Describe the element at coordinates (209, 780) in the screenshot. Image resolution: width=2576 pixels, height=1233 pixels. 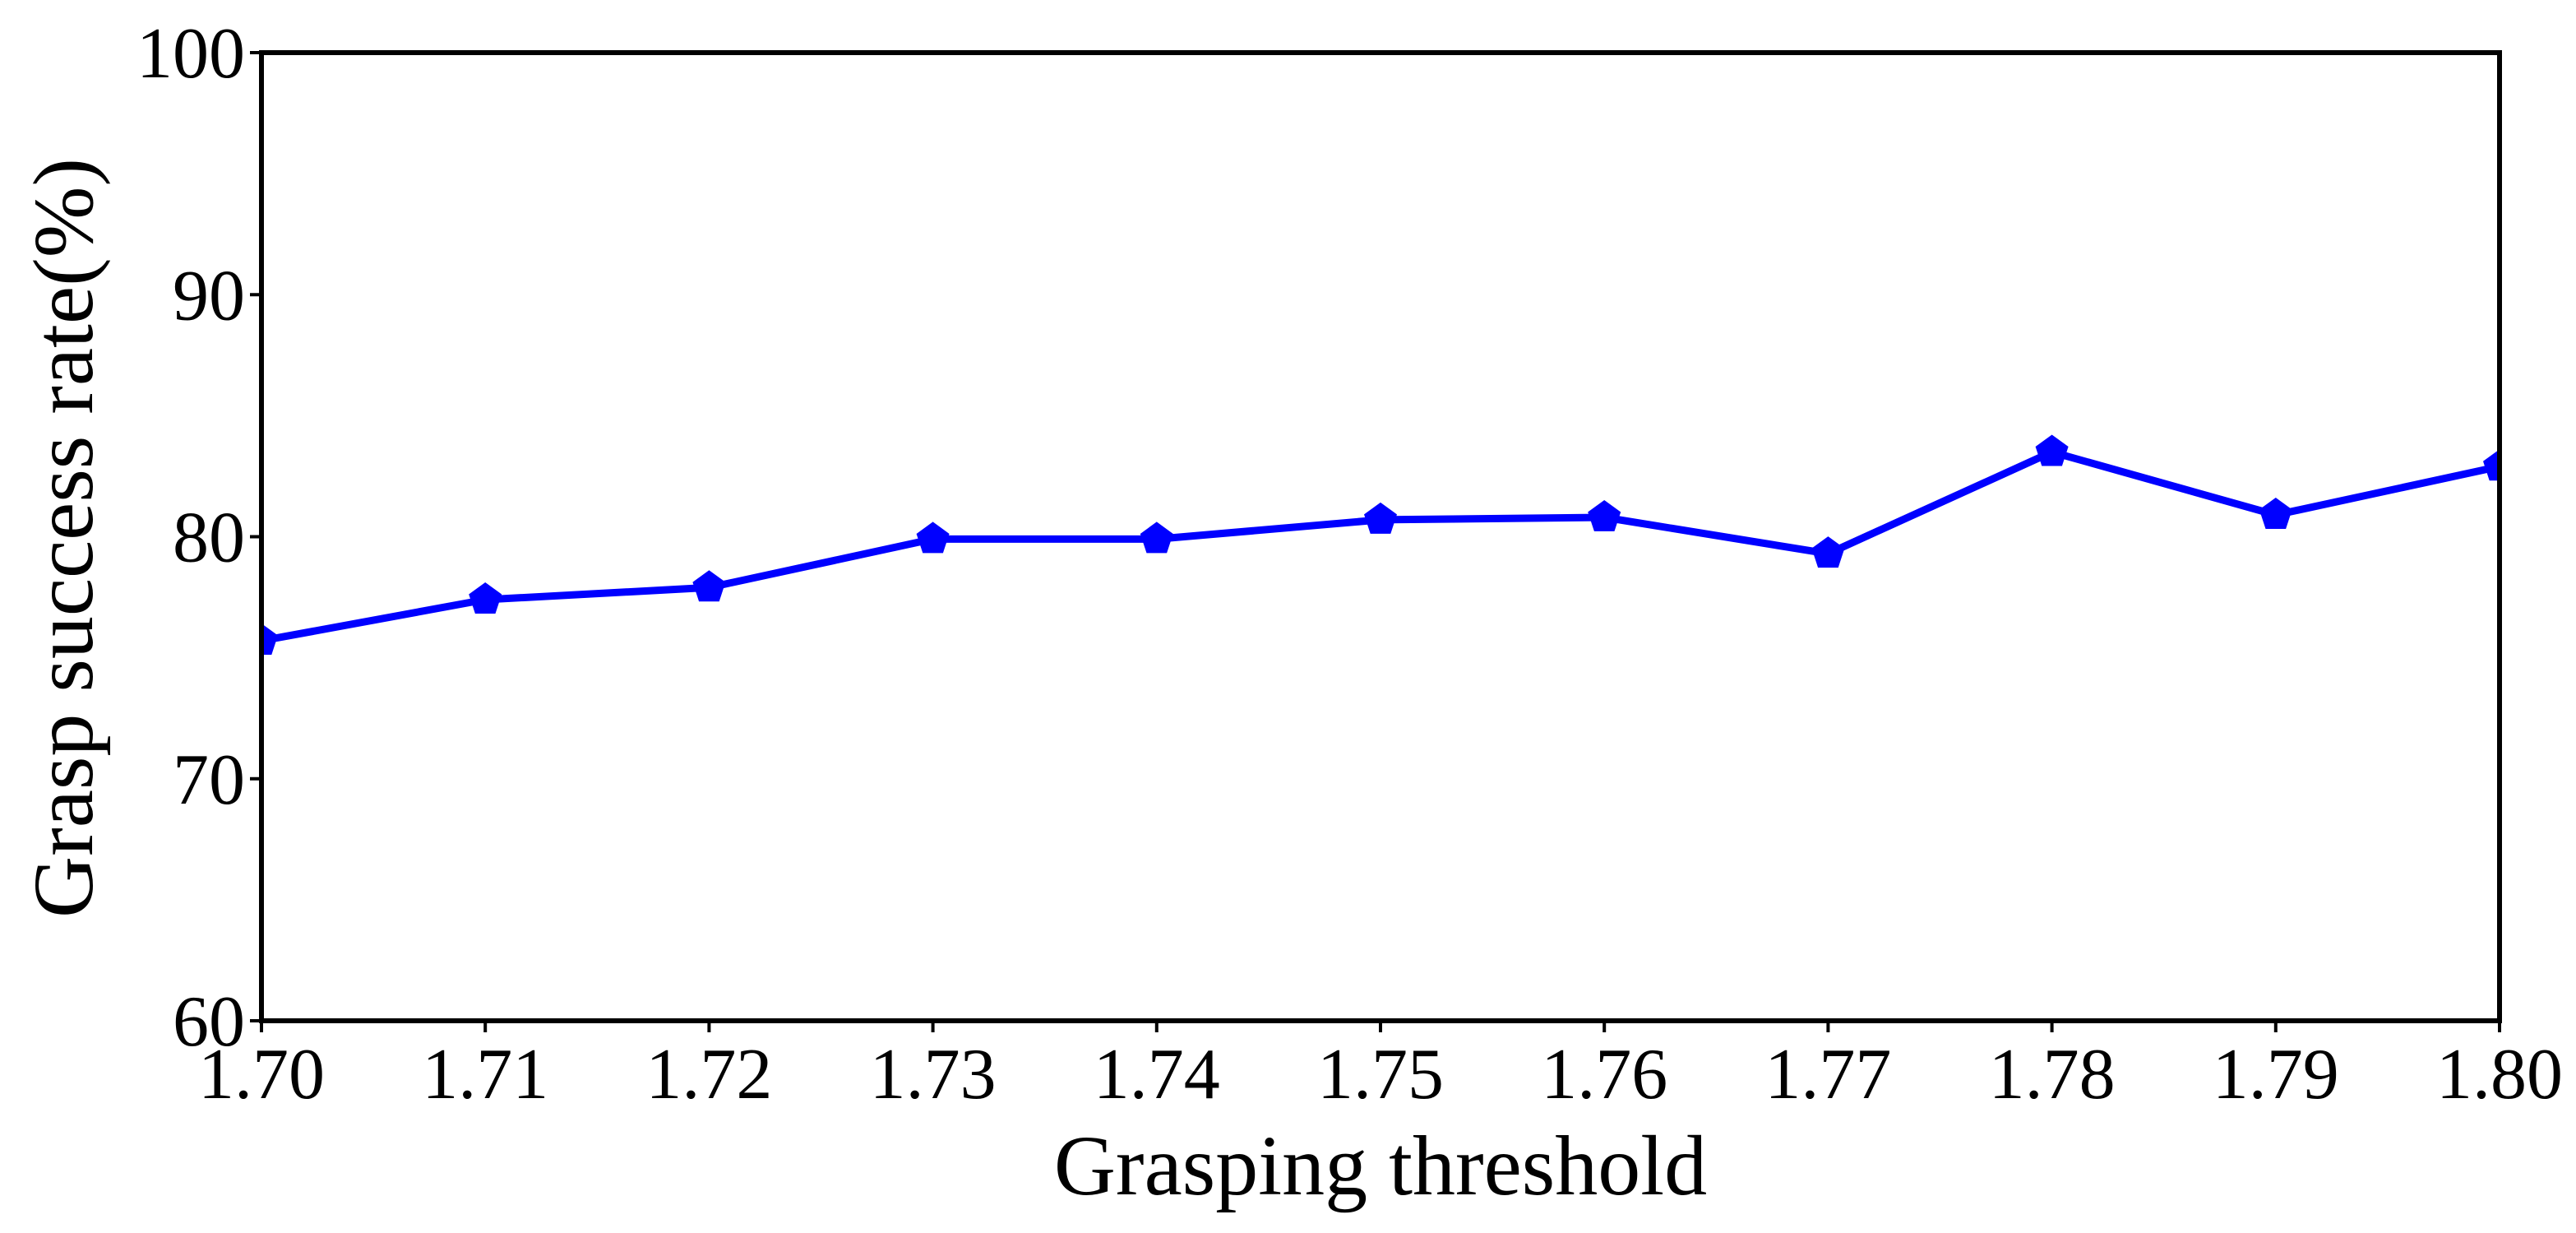
I see `y-tick-label: 70` at that location.